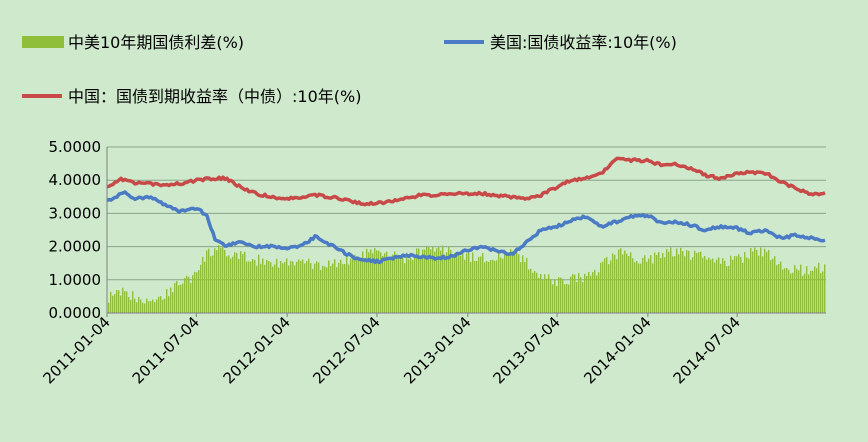 The width and height of the screenshot is (868, 442). I want to click on y-tick-label: 1.0000, so click(75, 280).